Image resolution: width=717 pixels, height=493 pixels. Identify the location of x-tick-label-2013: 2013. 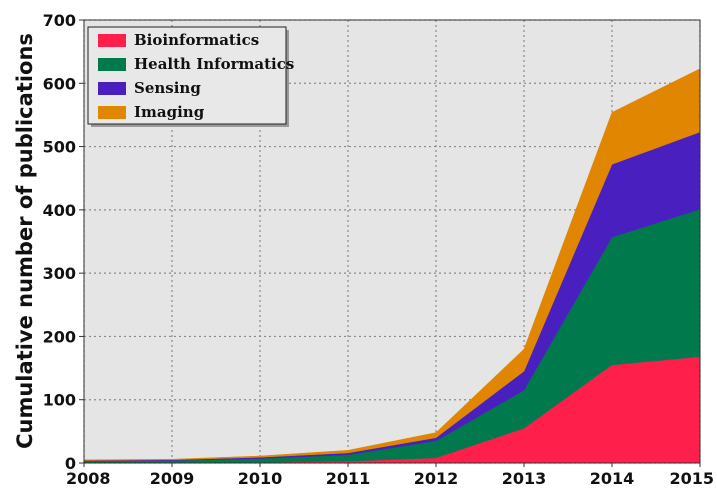
(524, 478).